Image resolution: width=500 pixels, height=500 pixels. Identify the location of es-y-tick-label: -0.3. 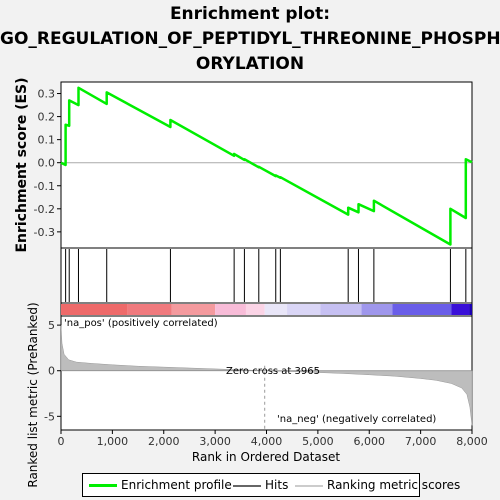
(44, 232).